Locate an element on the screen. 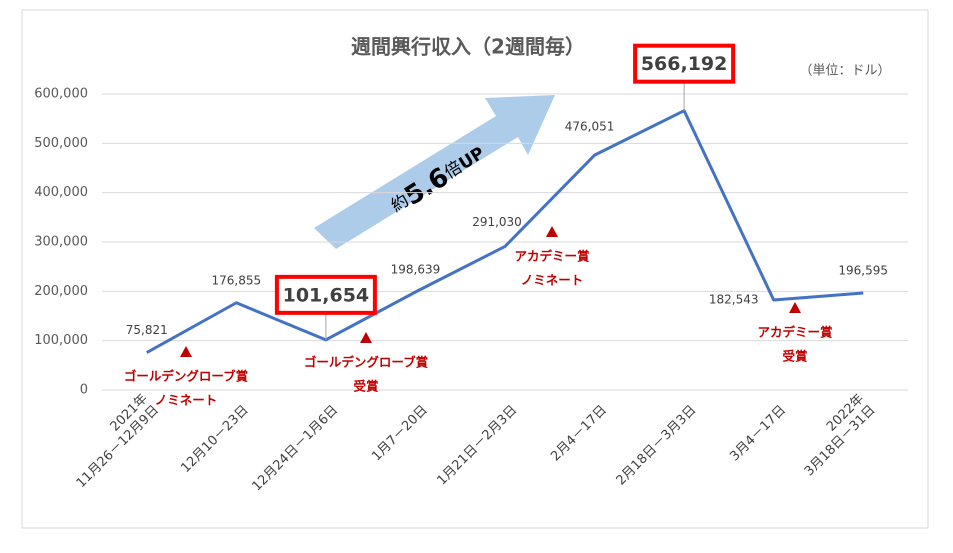 Image resolution: width=953 pixels, height=553 pixels. data-label: 196,595 is located at coordinates (863, 271).